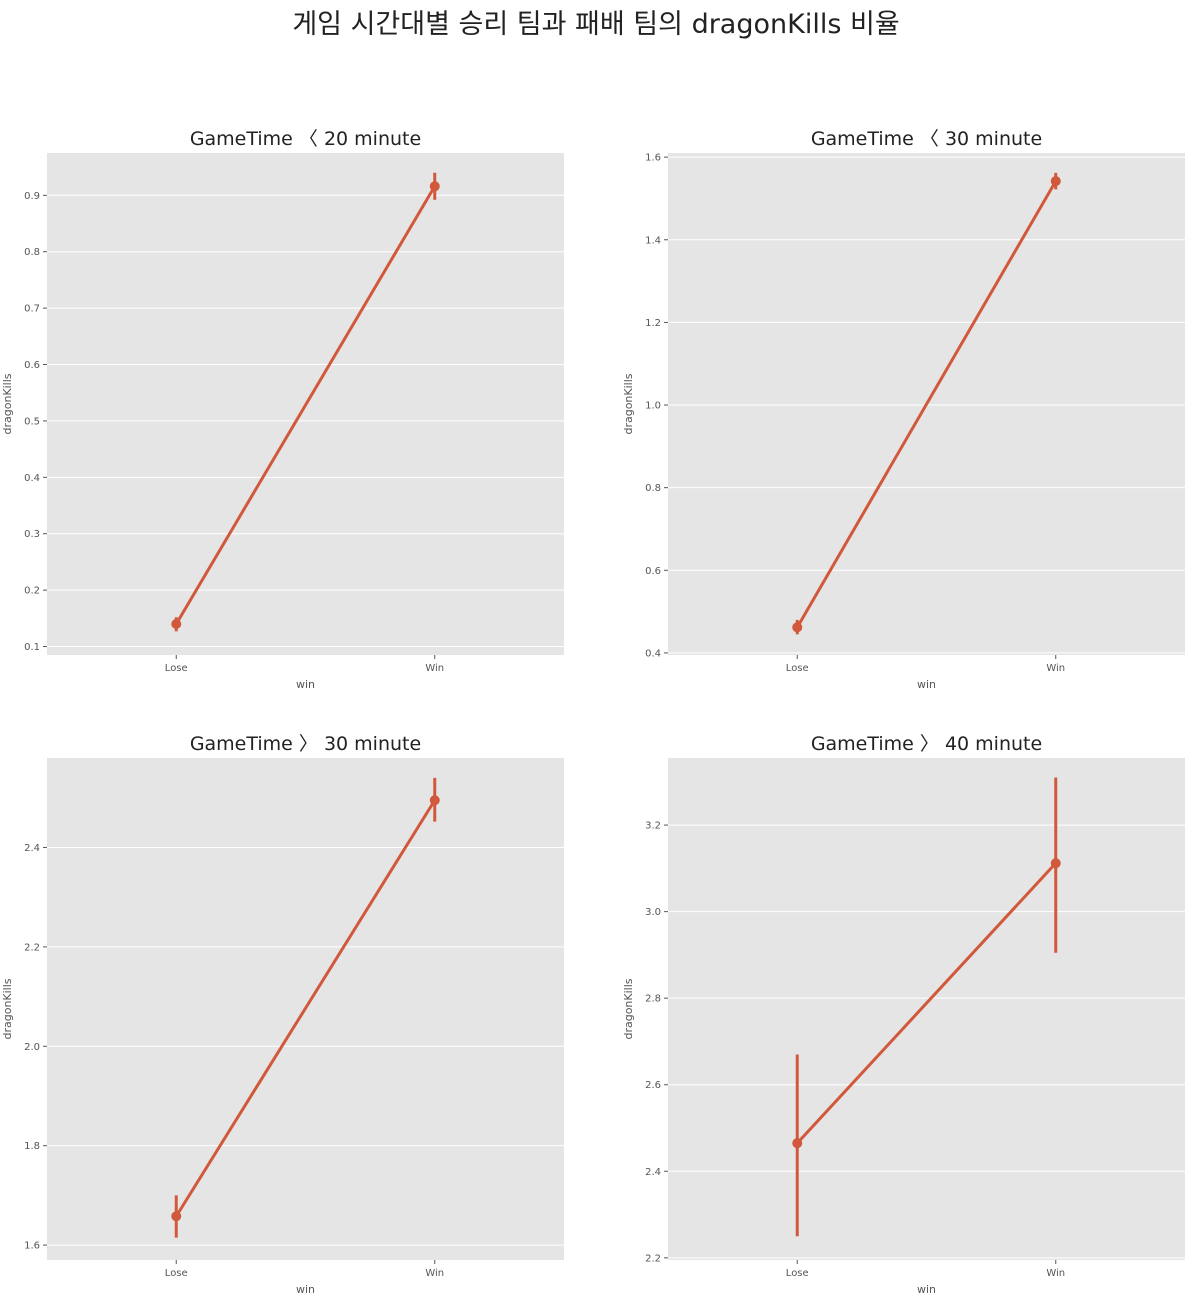 The height and width of the screenshot is (1298, 1192). I want to click on y-tick-label: 3.2, so click(653, 826).